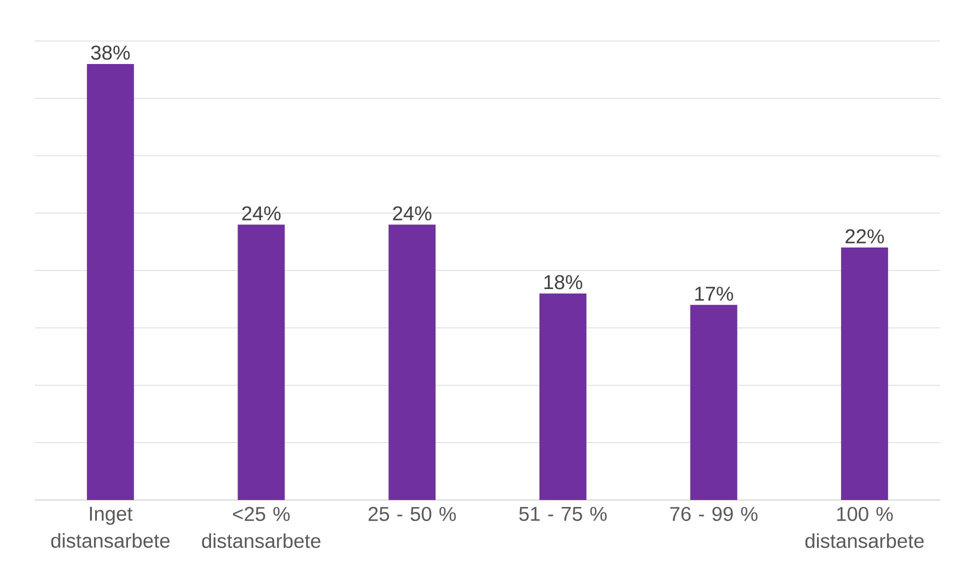 Image resolution: width=957 pixels, height=578 pixels. What do you see at coordinates (110, 527) in the screenshot?
I see `x-tick-label: Inget distansarbete` at bounding box center [110, 527].